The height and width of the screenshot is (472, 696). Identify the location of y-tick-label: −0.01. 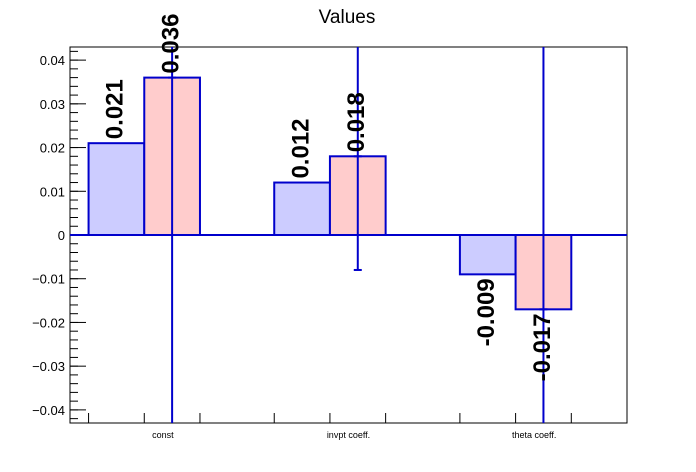
(48, 279).